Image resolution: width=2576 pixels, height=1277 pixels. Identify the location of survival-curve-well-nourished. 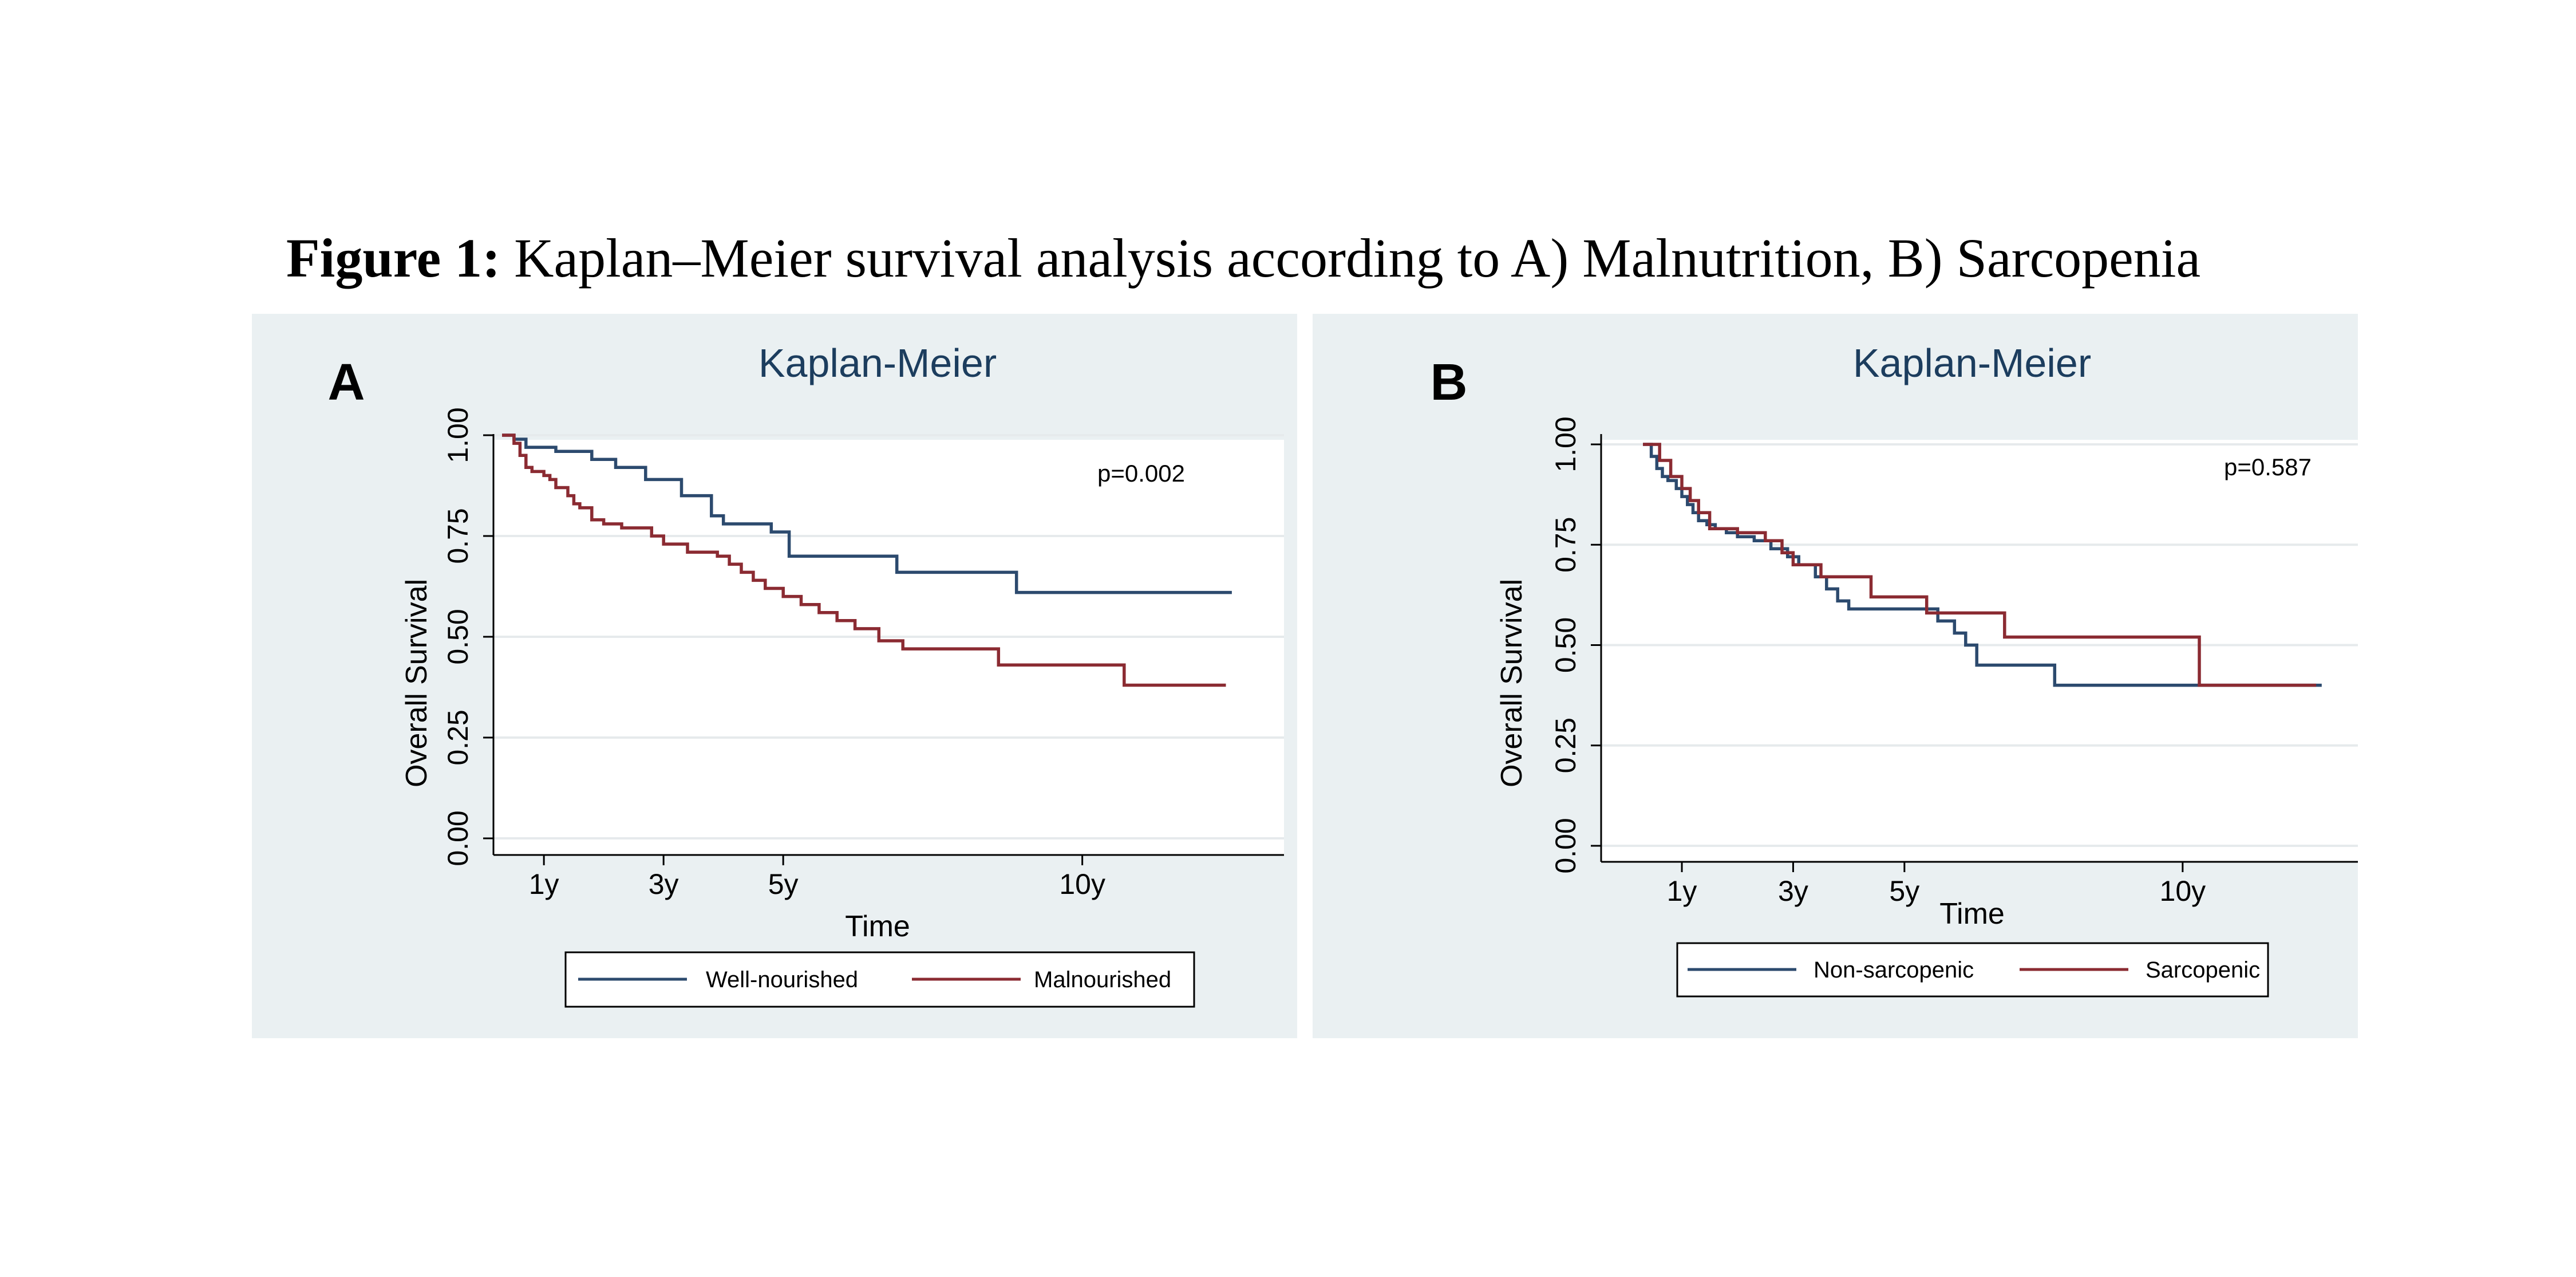
(867, 513).